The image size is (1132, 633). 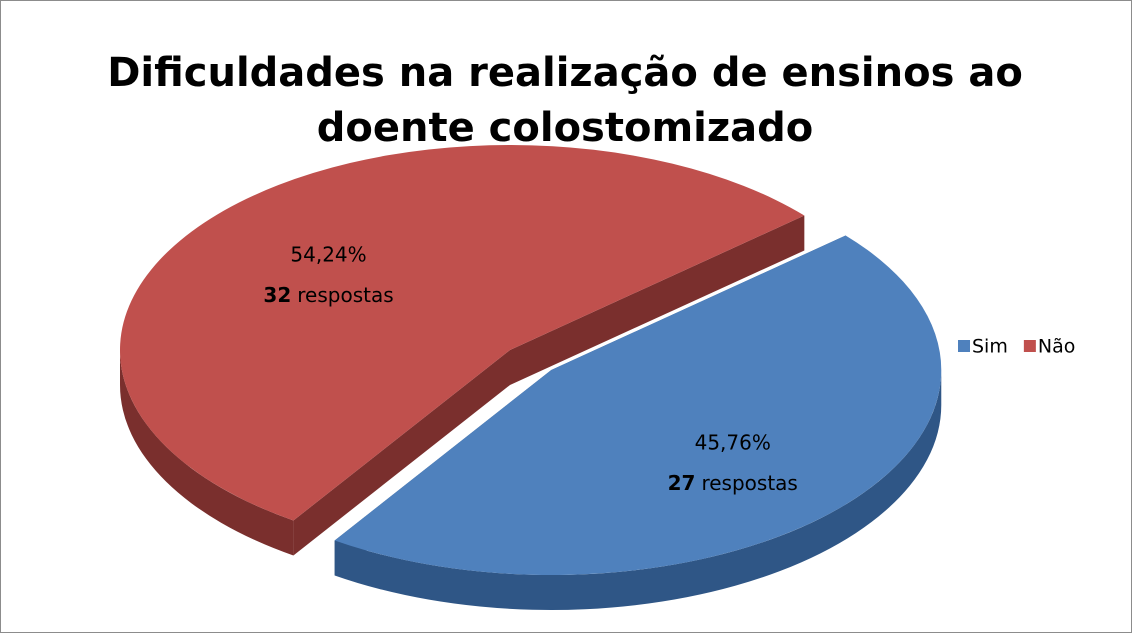 What do you see at coordinates (1056, 347) in the screenshot?
I see `legend-label: Não` at bounding box center [1056, 347].